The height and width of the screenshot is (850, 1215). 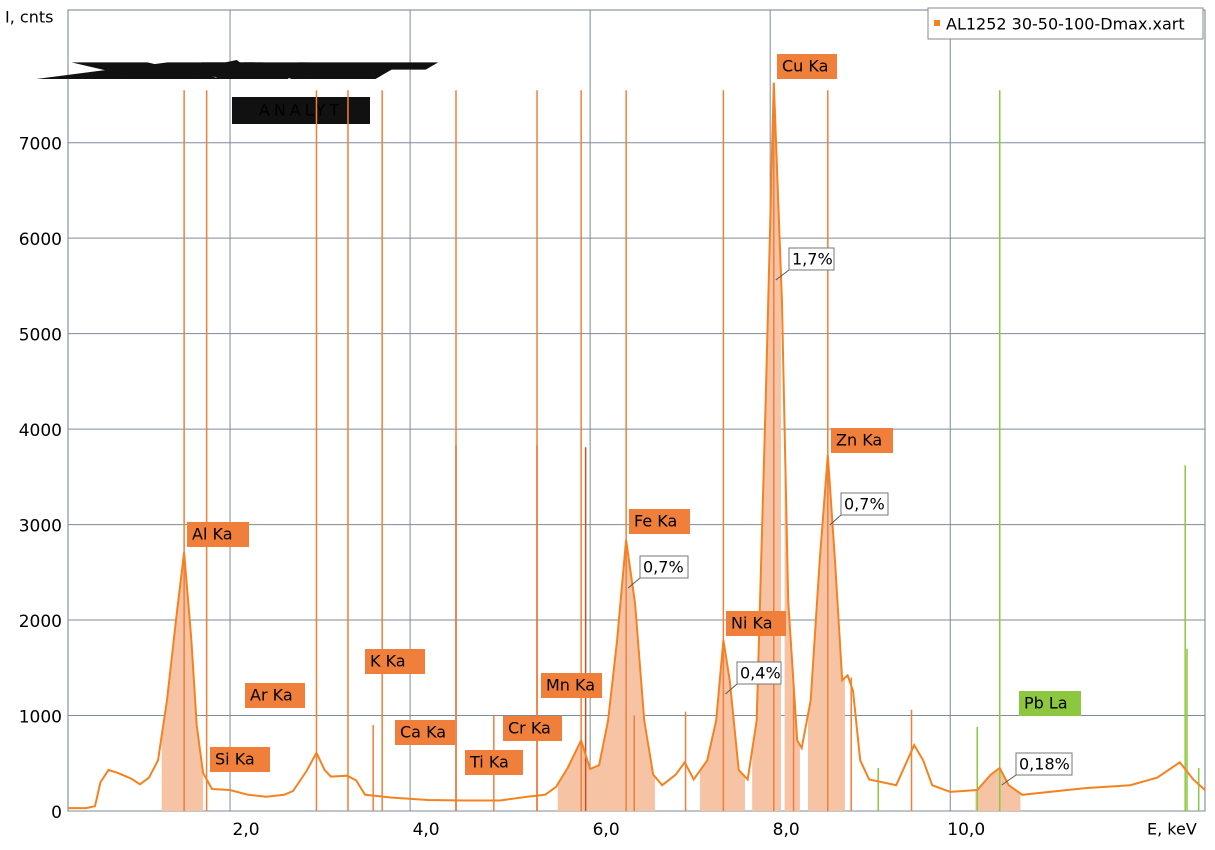 What do you see at coordinates (40, 622) in the screenshot?
I see `y-tick-label: 2000` at bounding box center [40, 622].